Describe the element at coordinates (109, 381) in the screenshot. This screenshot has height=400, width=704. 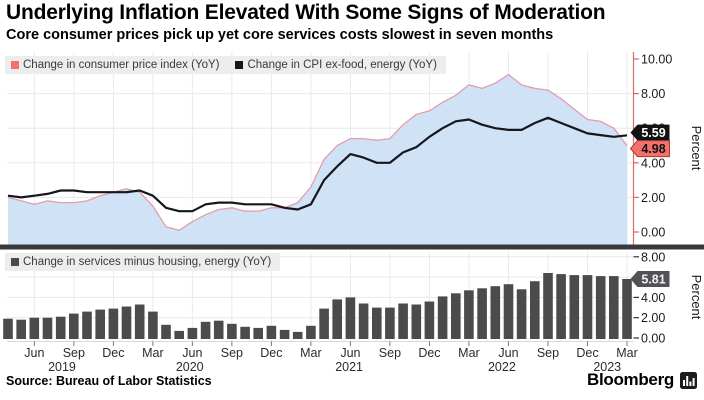
I see `source-attribution: Source: Bureau of Labor Statistics` at that location.